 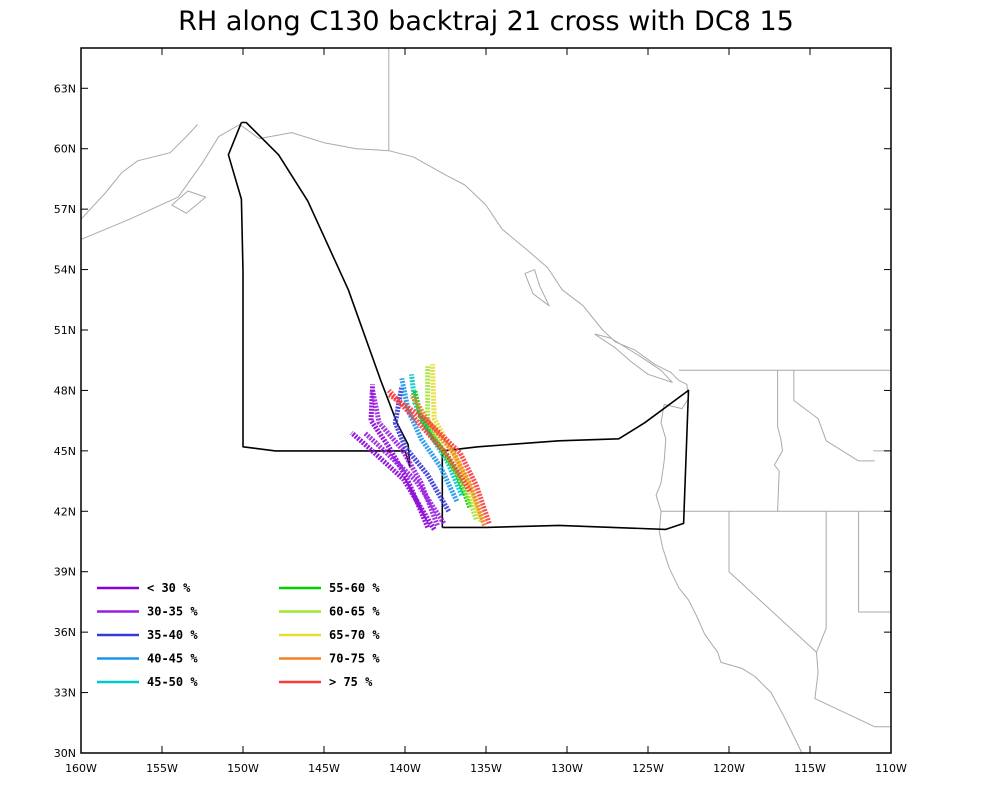 What do you see at coordinates (65, 88) in the screenshot?
I see `y-tick-label: 63N` at bounding box center [65, 88].